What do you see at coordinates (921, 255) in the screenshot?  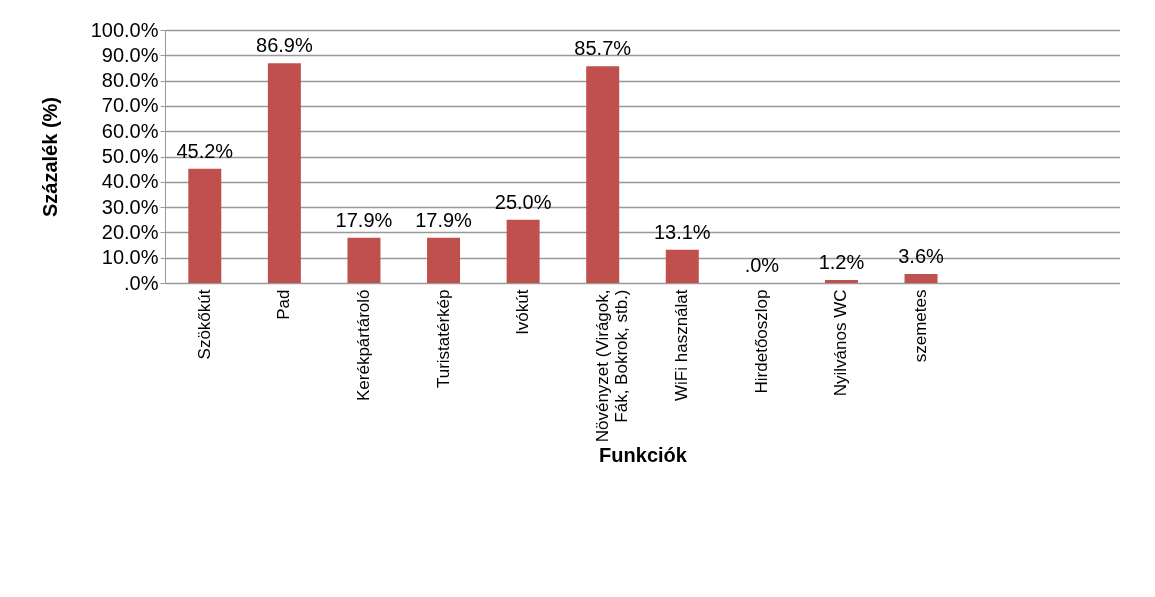 I see `data-label: 3.6%` at bounding box center [921, 255].